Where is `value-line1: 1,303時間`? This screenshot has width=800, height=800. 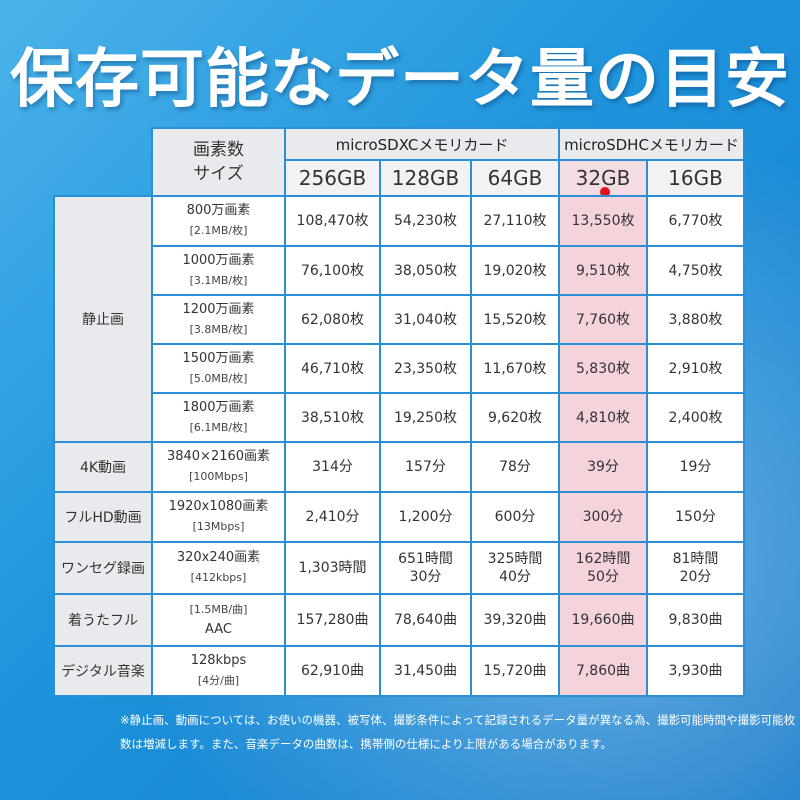 value-line1: 1,303時間 is located at coordinates (332, 568).